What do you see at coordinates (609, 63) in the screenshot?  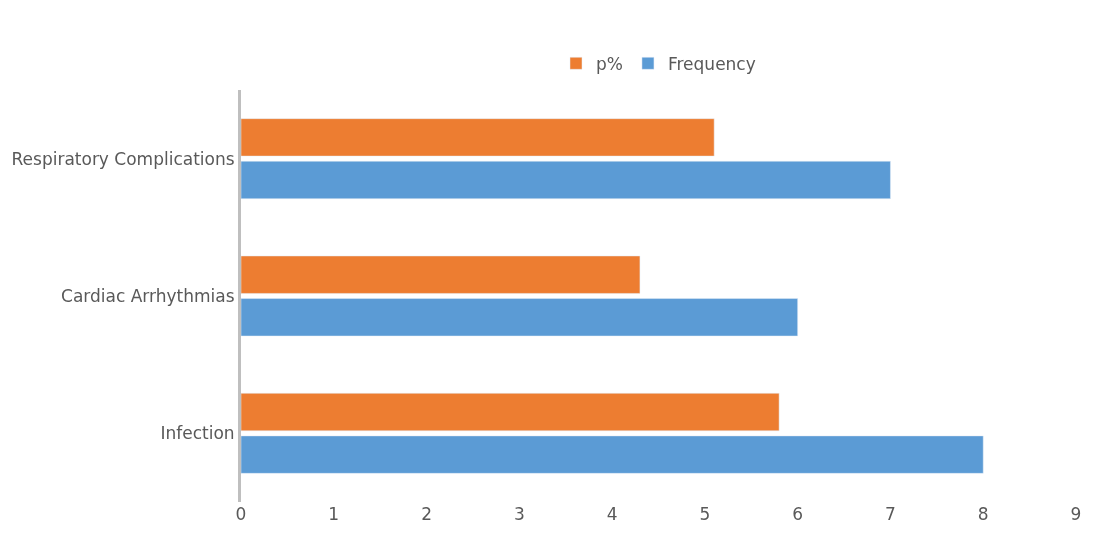 I see `legend-label: p%` at bounding box center [609, 63].